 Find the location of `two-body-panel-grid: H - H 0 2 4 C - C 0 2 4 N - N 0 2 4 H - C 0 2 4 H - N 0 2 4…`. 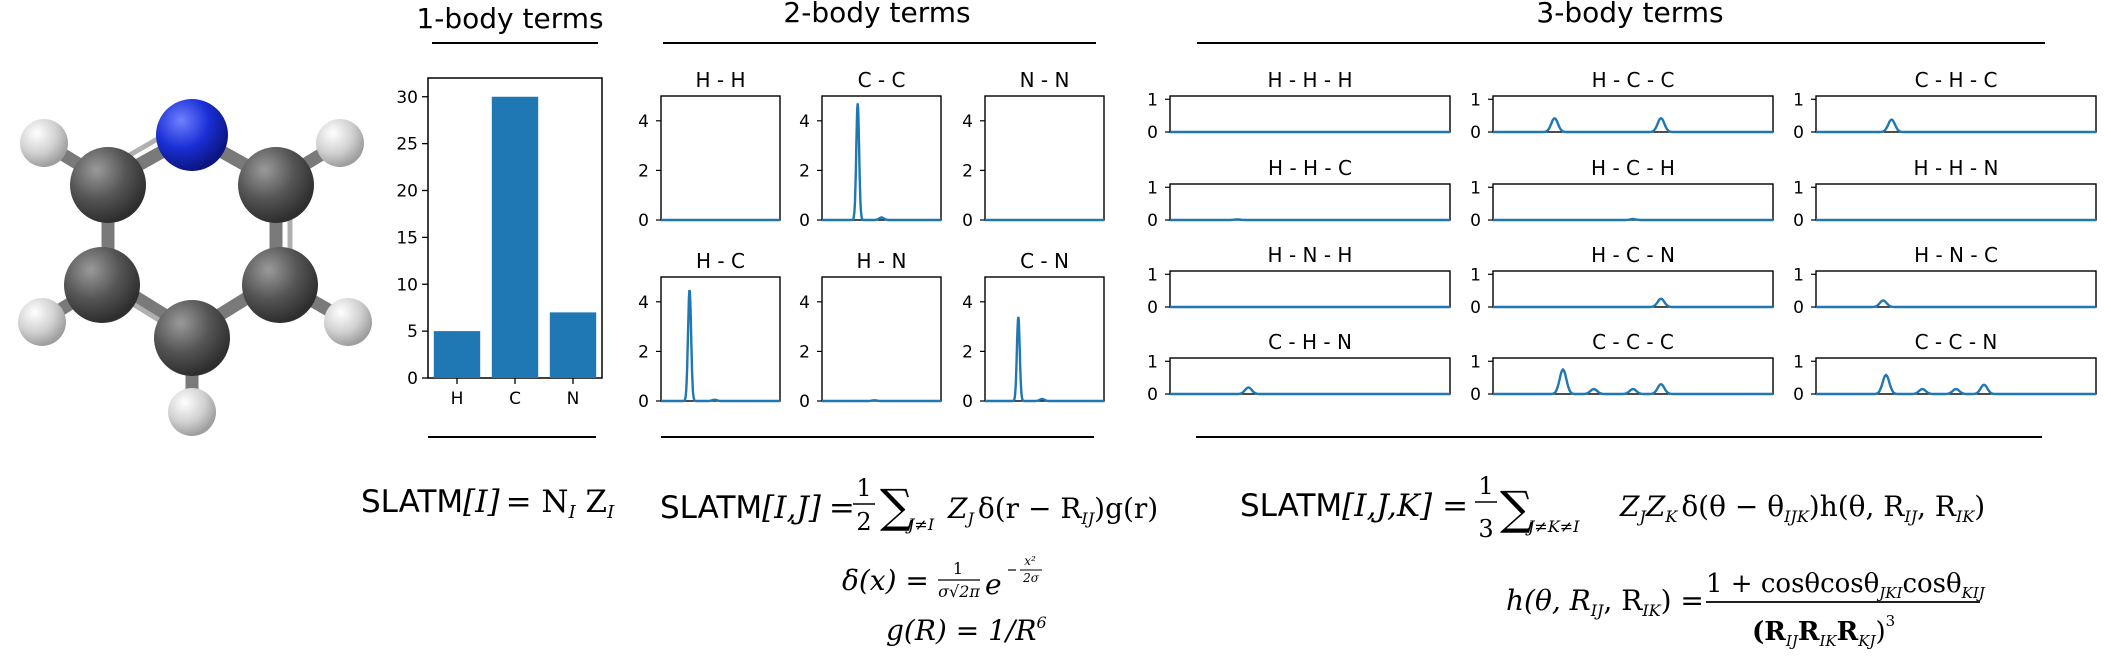

two-body-panel-grid: H - H 0 2 4 C - C 0 2 4 N - N 0 2 4 H - C 0 2 4 H - N 0 2 4… is located at coordinates (871, 240).